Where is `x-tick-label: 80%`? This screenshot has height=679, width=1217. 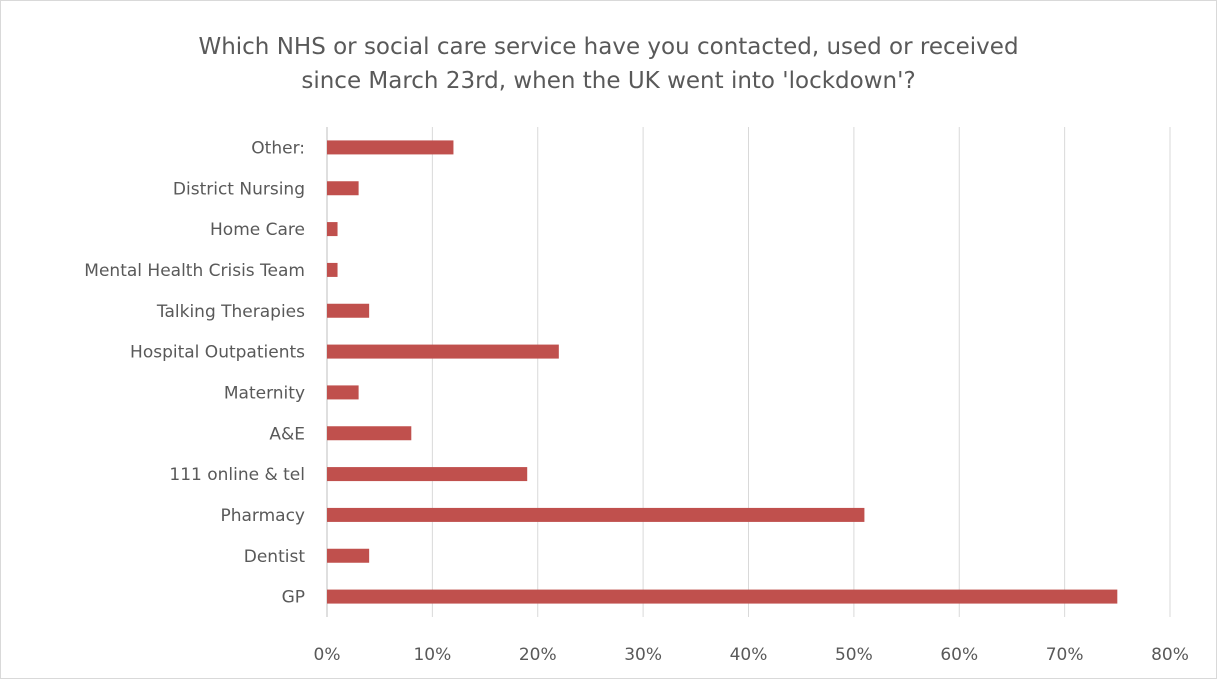 x-tick-label: 80% is located at coordinates (1170, 655).